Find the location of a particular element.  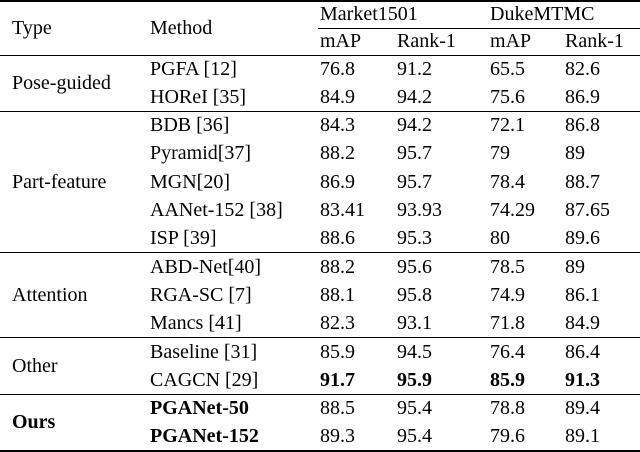

value-cell: 94.5 is located at coordinates (442, 352).